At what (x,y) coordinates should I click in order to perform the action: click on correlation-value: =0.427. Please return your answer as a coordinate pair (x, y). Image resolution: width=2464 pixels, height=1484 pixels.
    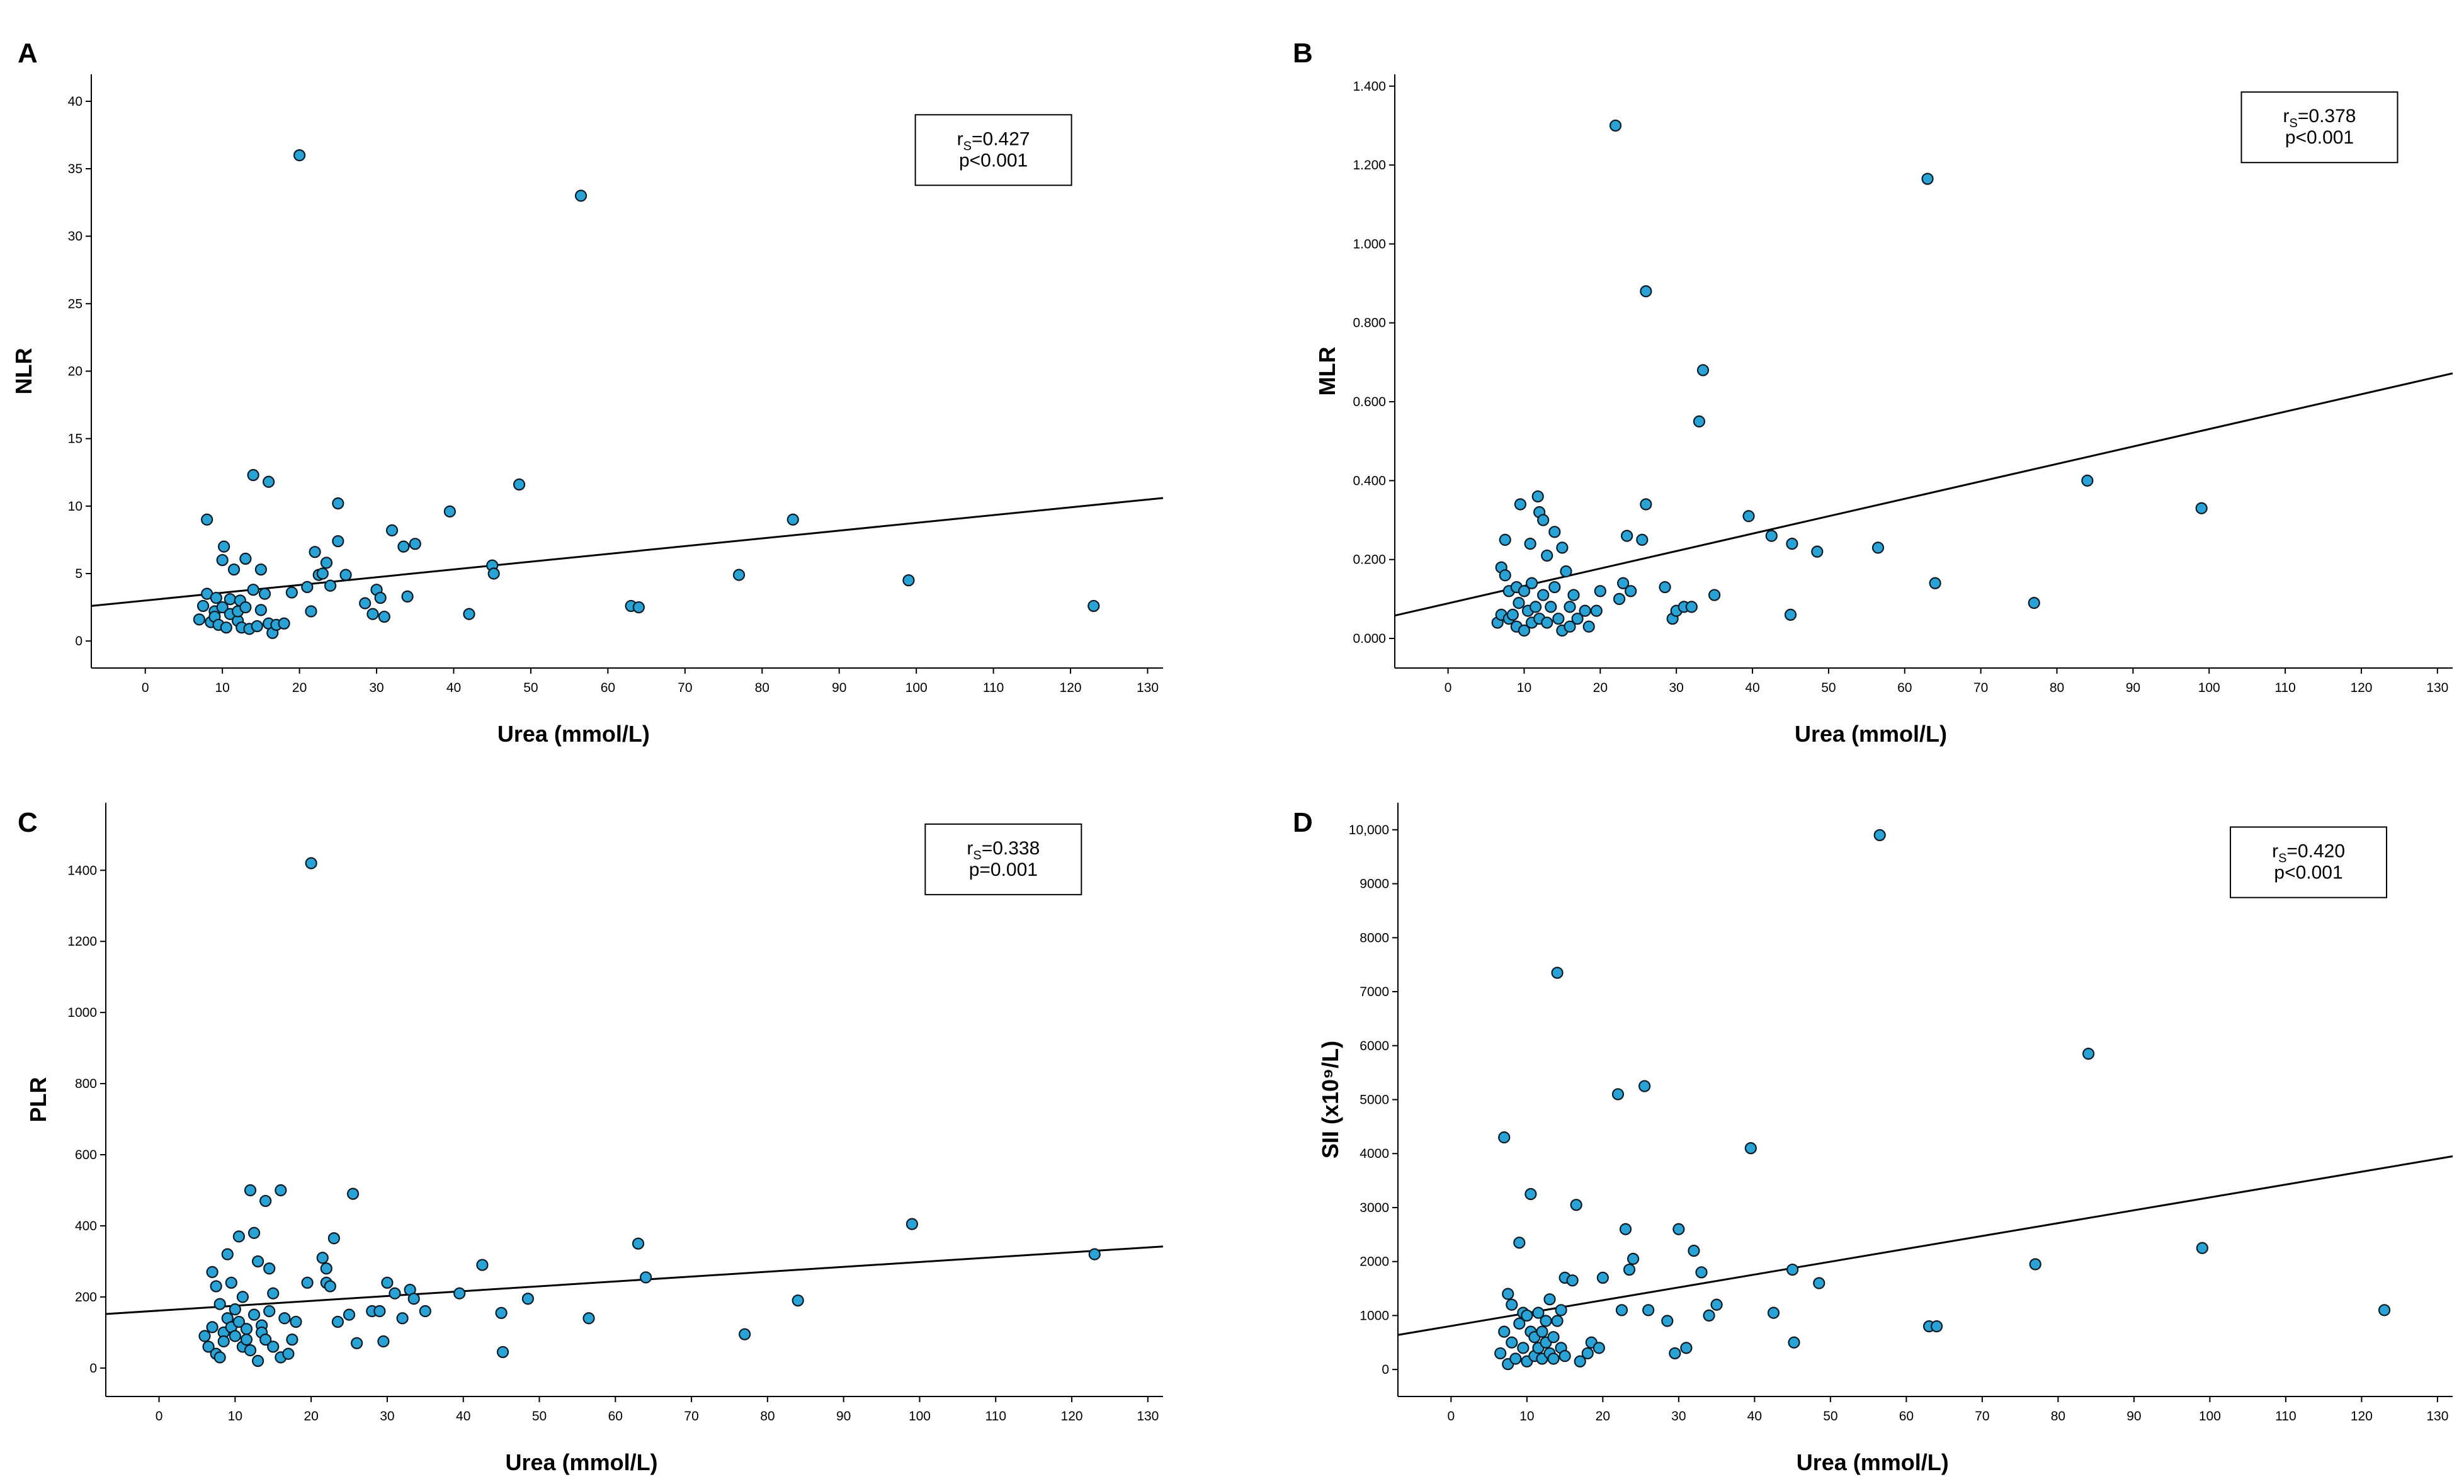
    Looking at the image, I should click on (1001, 138).